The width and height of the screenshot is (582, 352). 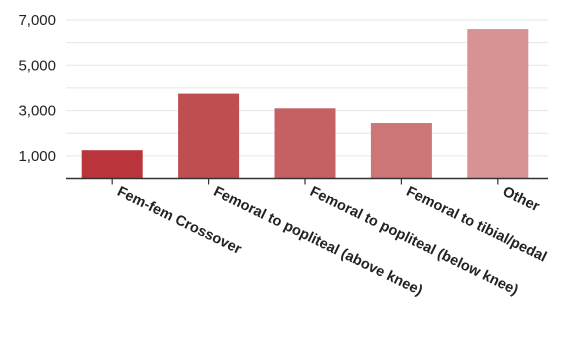 I want to click on y-tick-label: 5,000, so click(x=37, y=65).